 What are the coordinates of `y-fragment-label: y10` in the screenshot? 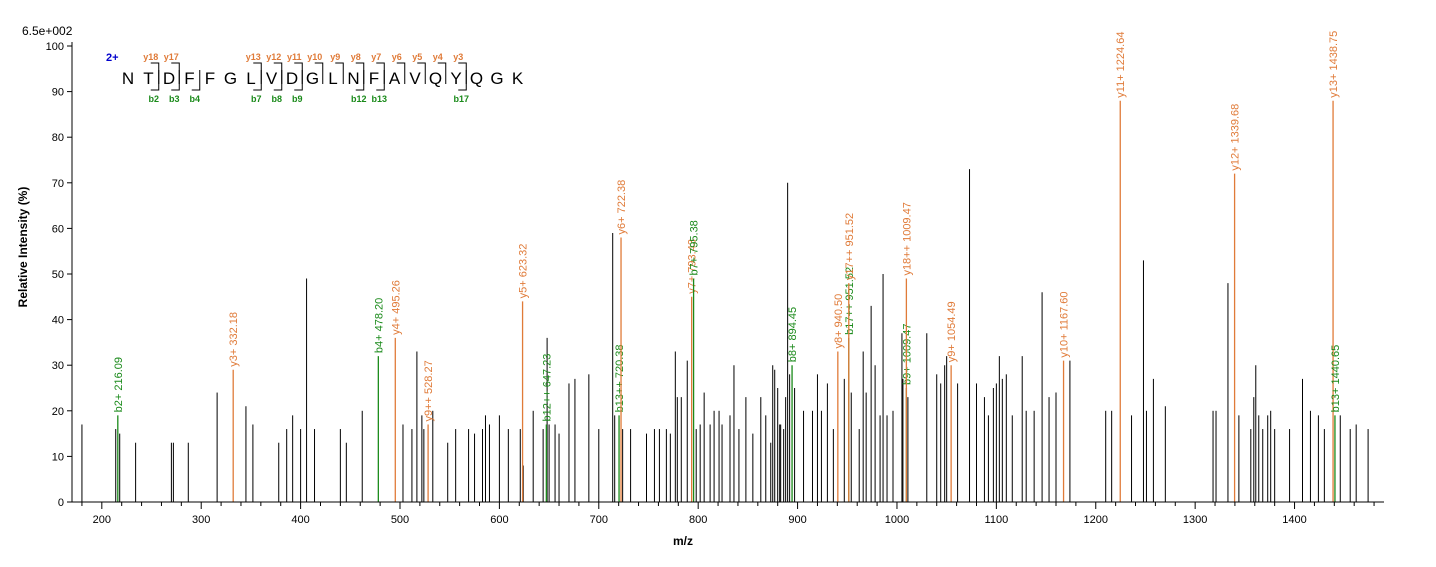 It's located at (314, 57).